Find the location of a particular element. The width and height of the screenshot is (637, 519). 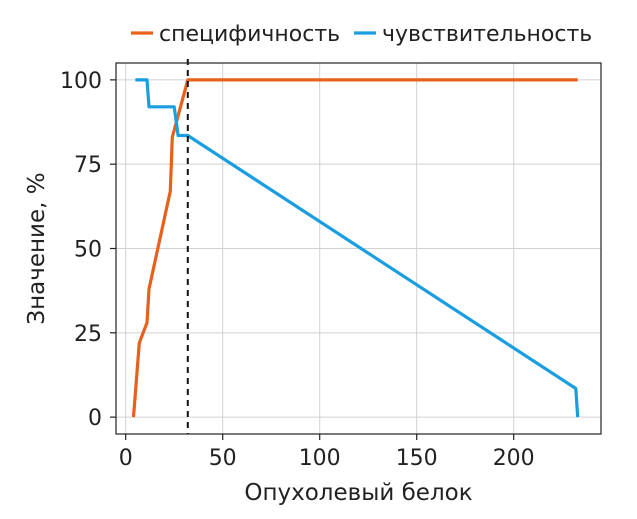

x-tick-label: 150 is located at coordinates (417, 458).